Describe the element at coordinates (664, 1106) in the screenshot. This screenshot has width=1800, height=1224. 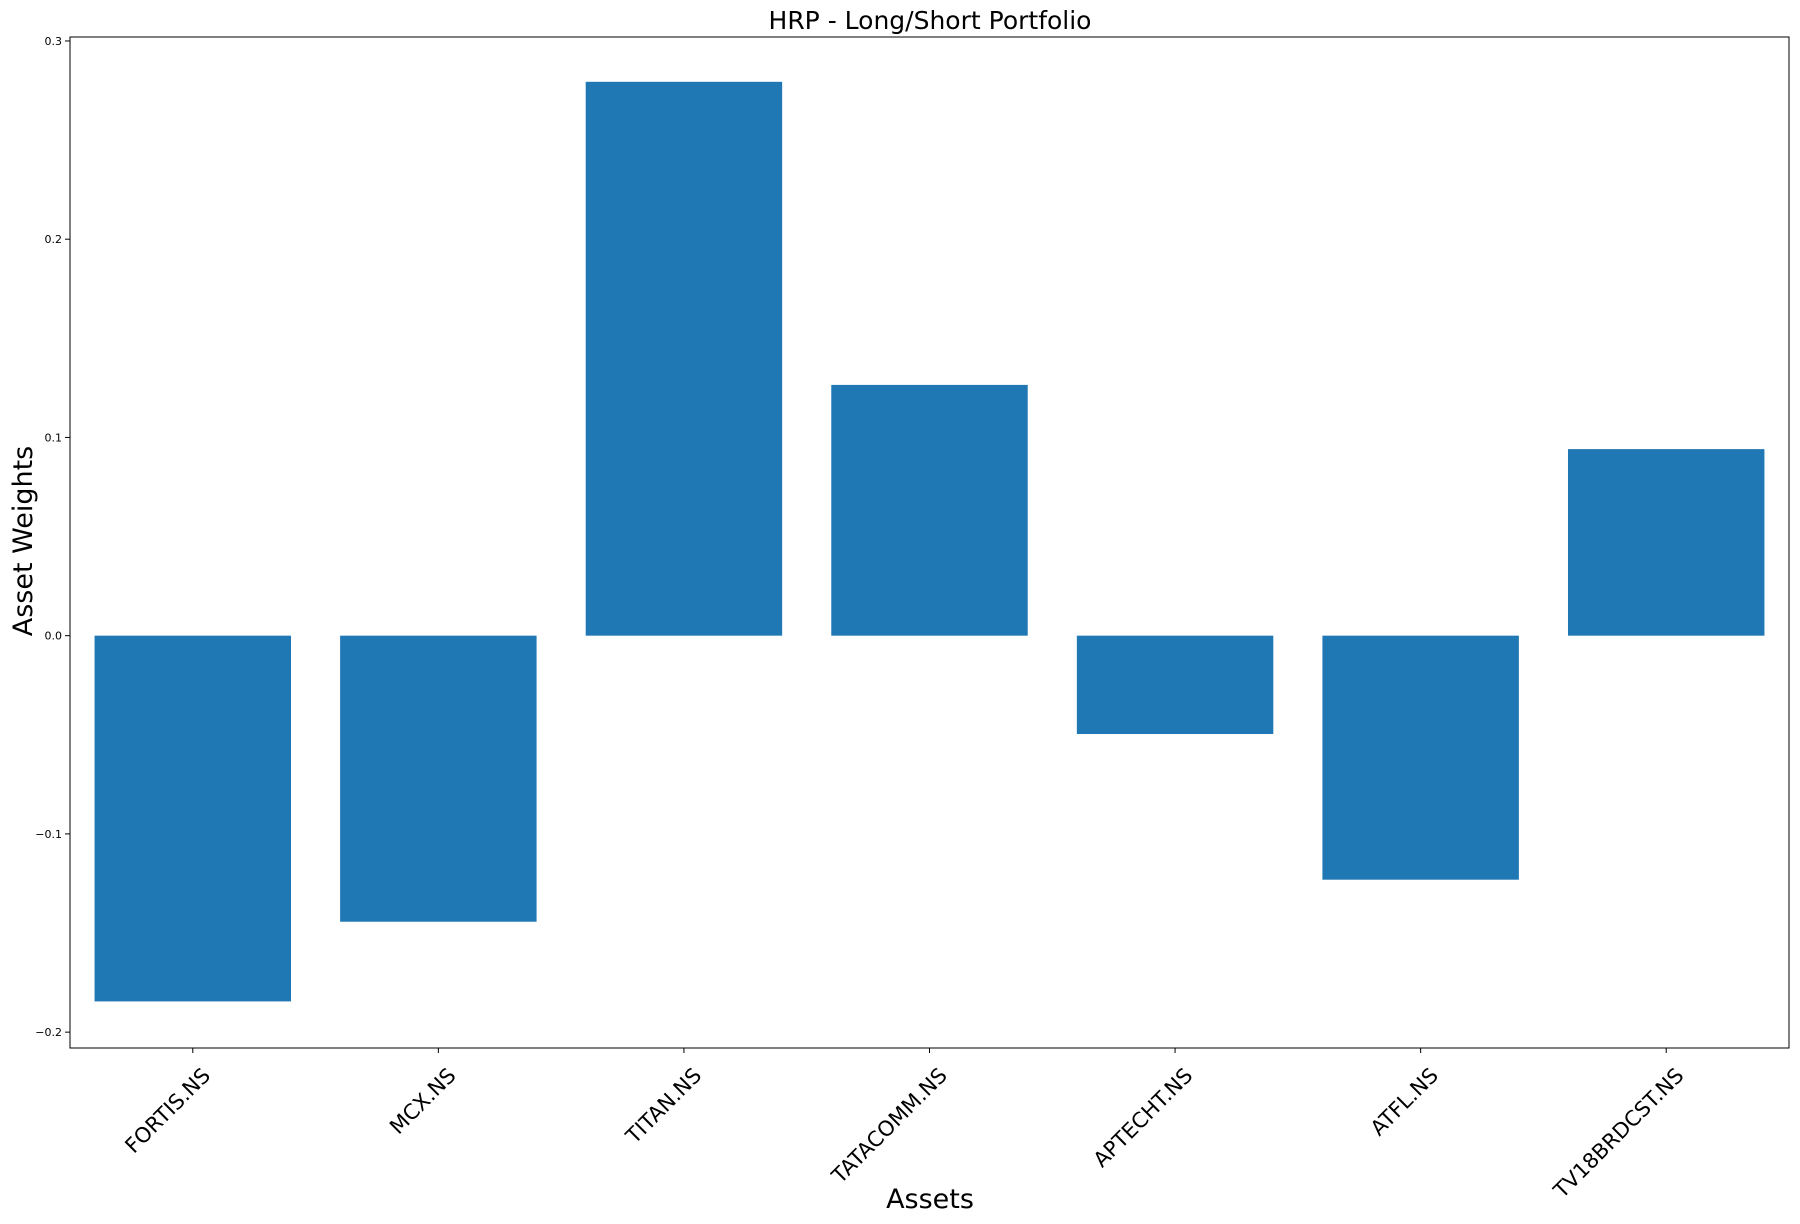
I see `x-tick-label: TITAN.NS` at that location.